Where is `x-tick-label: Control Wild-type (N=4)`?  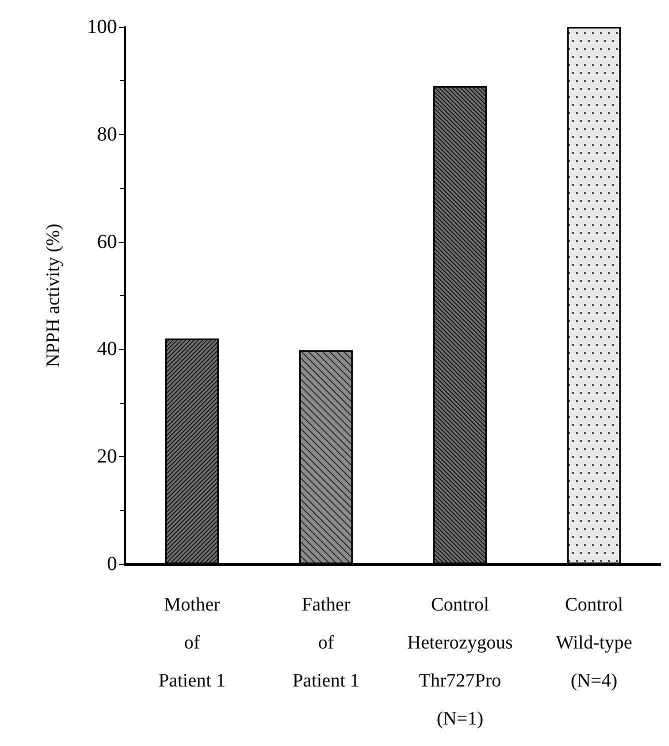
x-tick-label: Control Wild-type (N=4) is located at coordinates (594, 643).